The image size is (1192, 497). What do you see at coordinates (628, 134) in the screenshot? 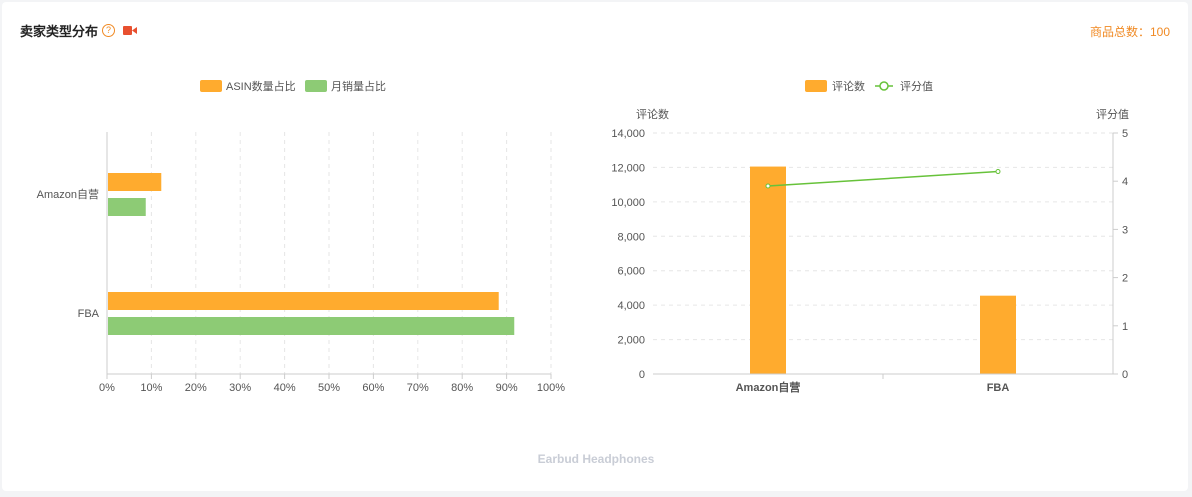
I see `y-tick-label-left: 14,000` at bounding box center [628, 134].